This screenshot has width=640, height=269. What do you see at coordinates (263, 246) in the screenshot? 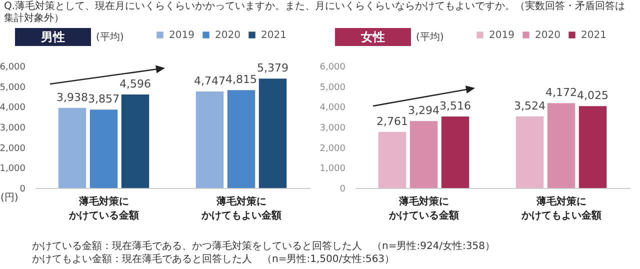
I see `text: かけている金額：現在薄毛である、かつ薄毛対策をしていると回答した人 （n=男性:924/女性:358）` at bounding box center [263, 246].